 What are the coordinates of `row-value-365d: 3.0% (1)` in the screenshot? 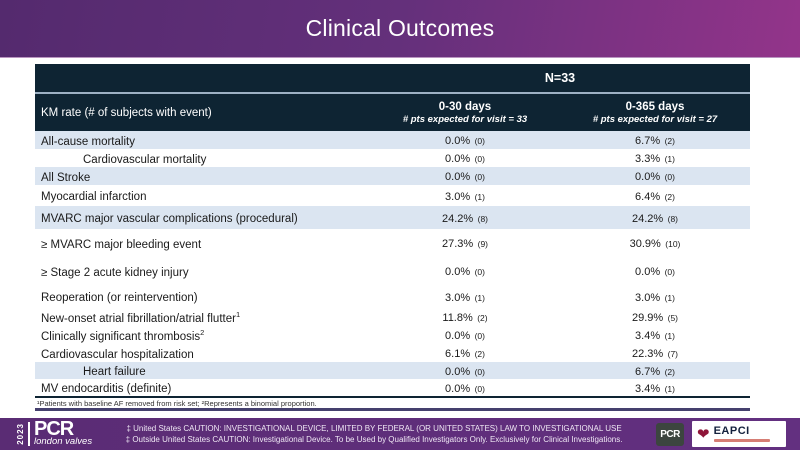 It's located at (655, 297).